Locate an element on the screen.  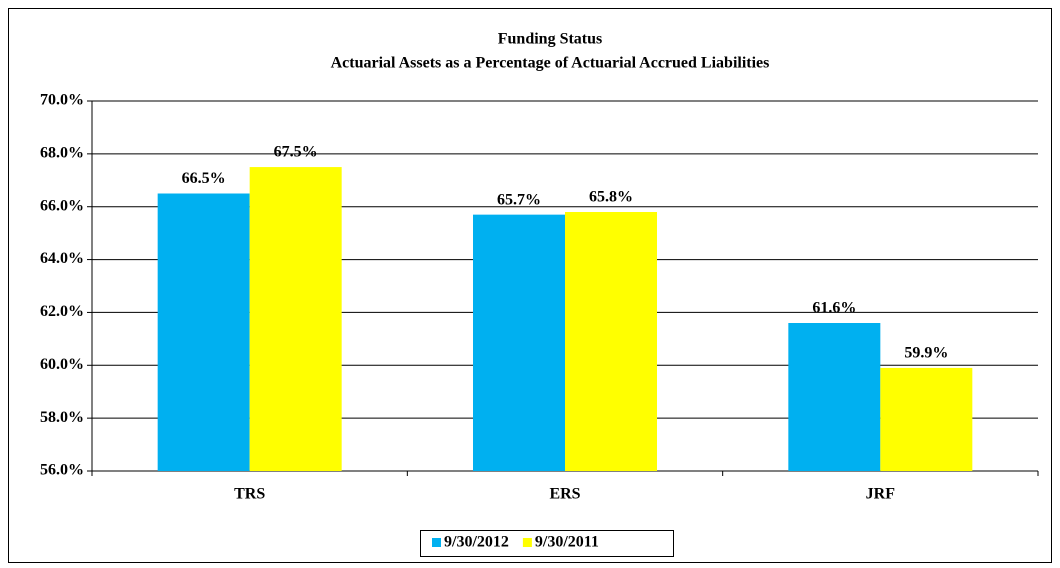
value-label: 66.5% is located at coordinates (204, 178).